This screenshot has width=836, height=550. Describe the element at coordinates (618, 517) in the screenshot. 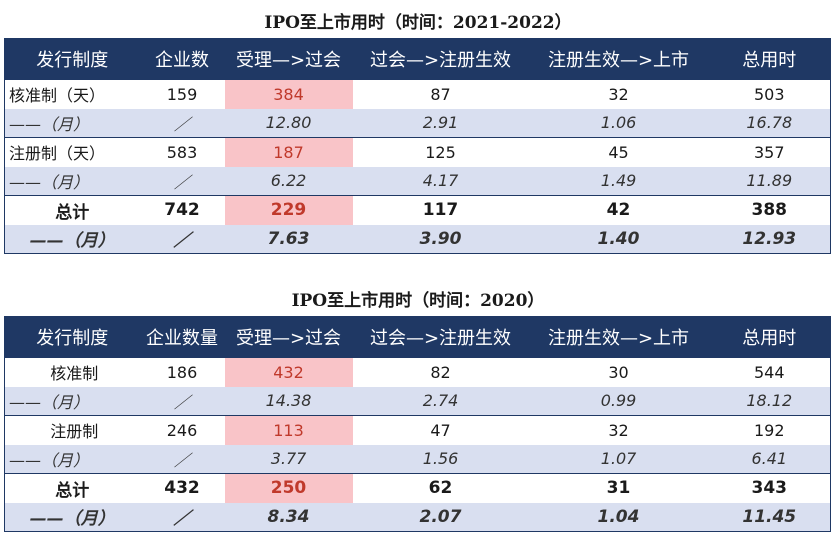

I see `table-cell: 1.04` at that location.